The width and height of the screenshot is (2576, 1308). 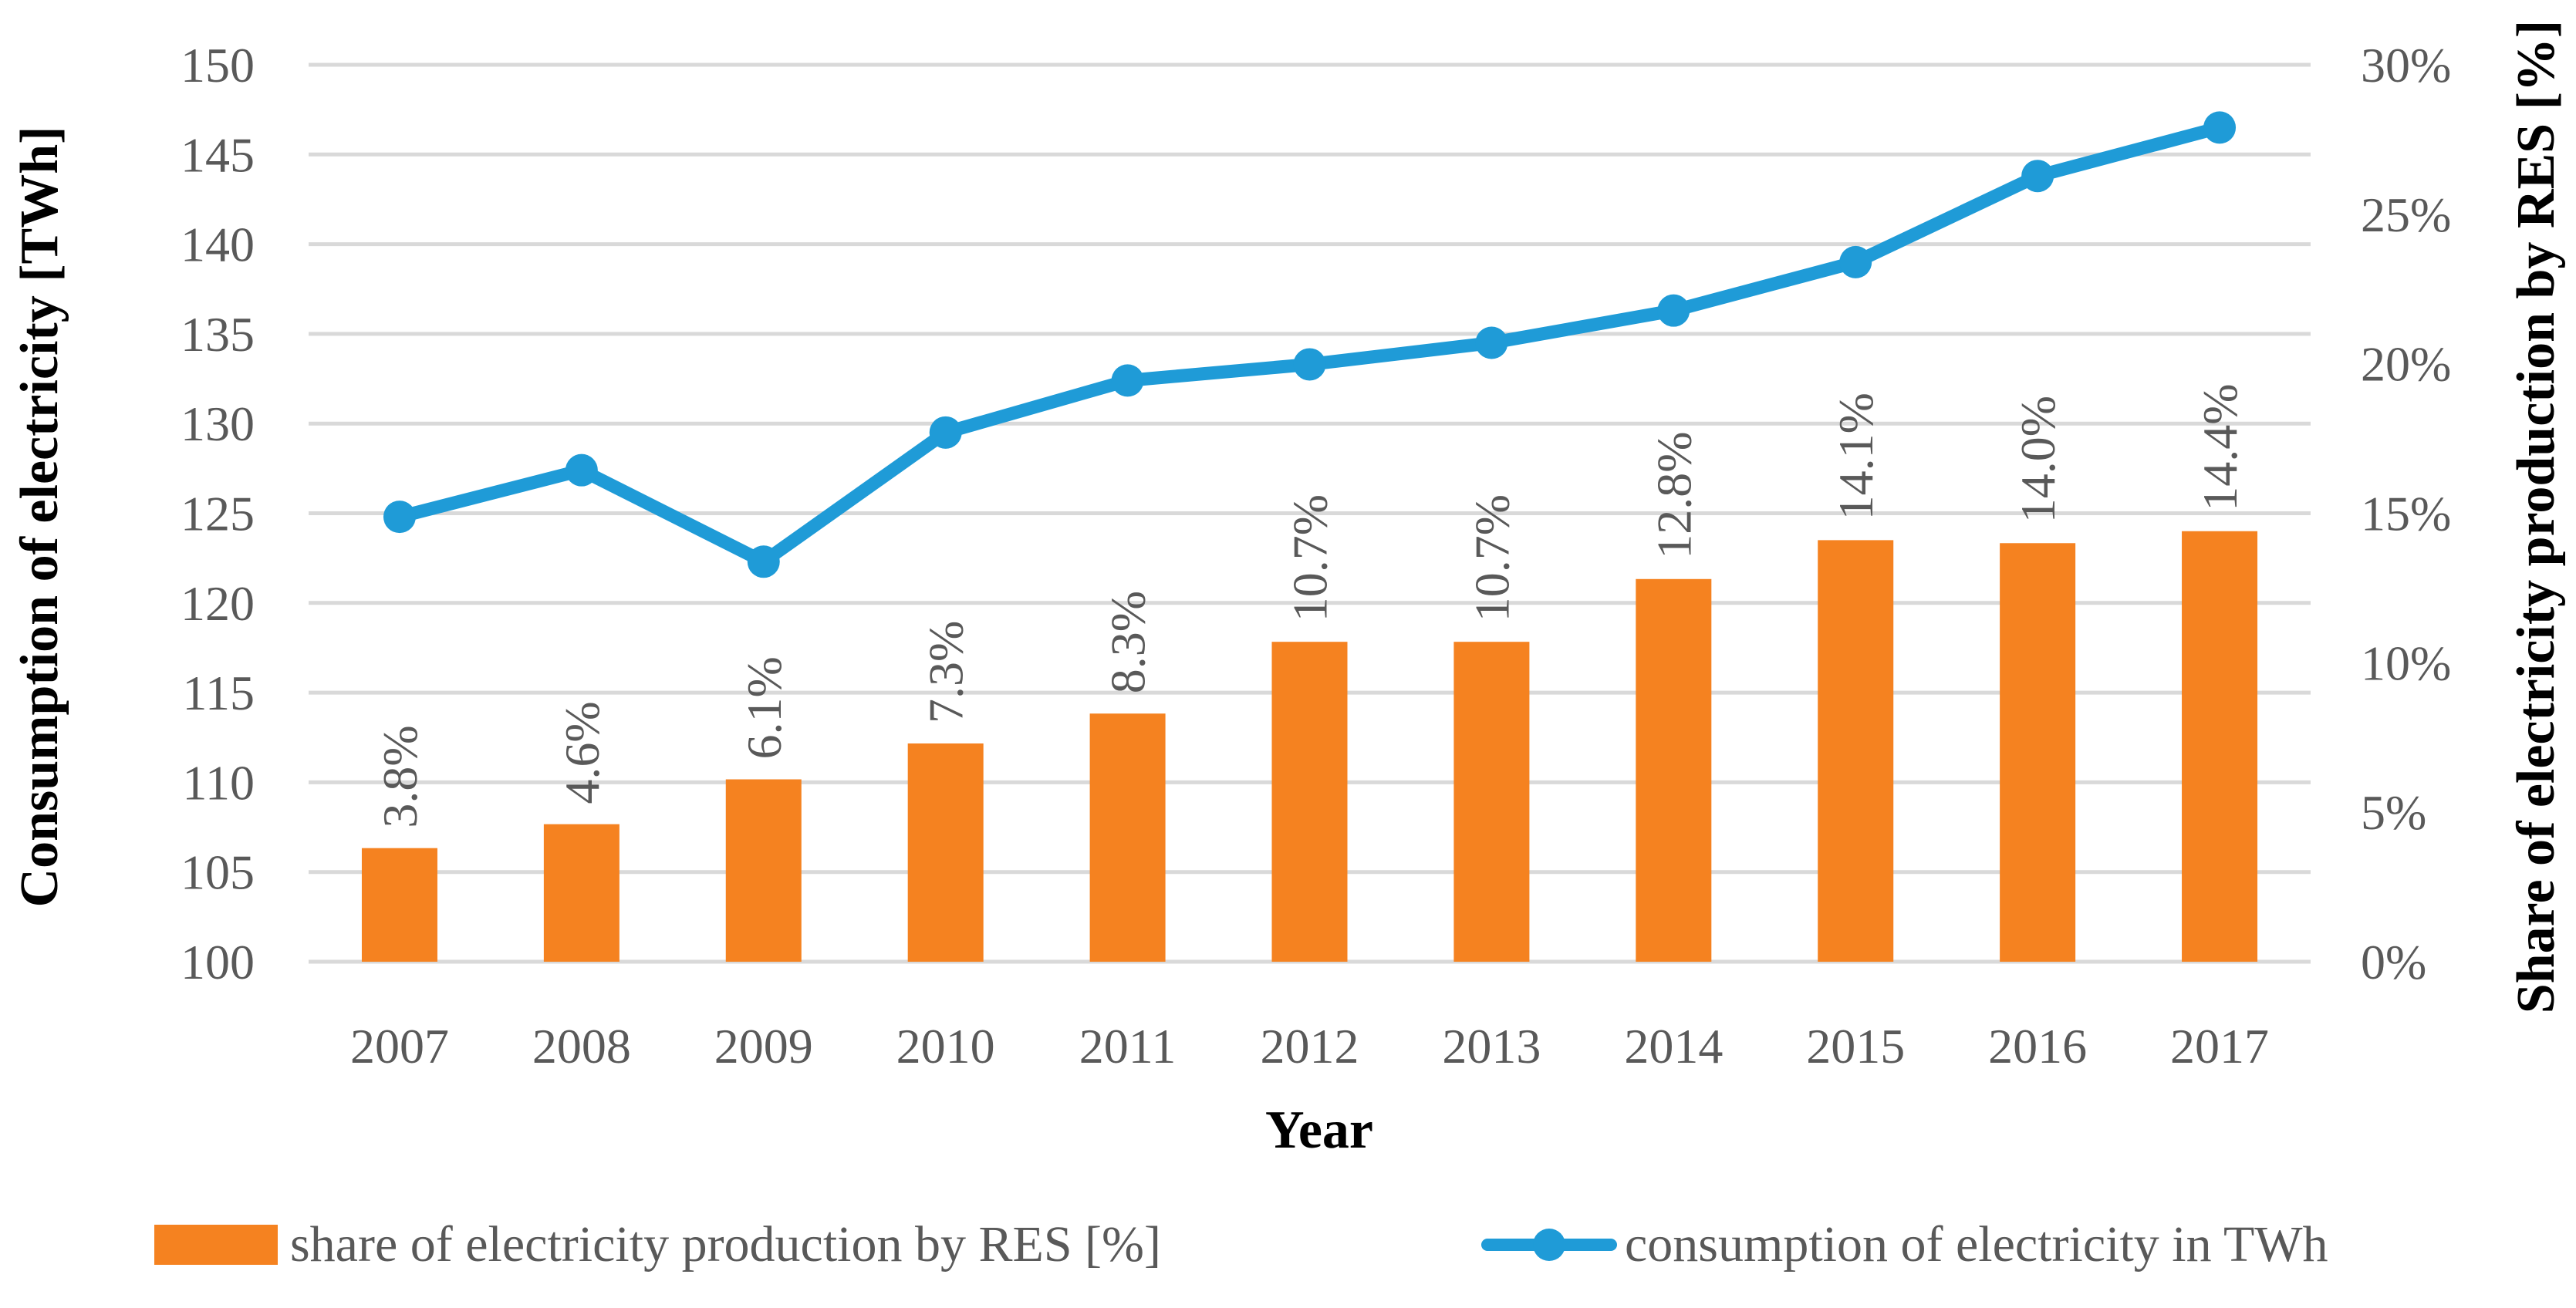 What do you see at coordinates (1673, 494) in the screenshot?
I see `bar-data-label: 12.8%` at bounding box center [1673, 494].